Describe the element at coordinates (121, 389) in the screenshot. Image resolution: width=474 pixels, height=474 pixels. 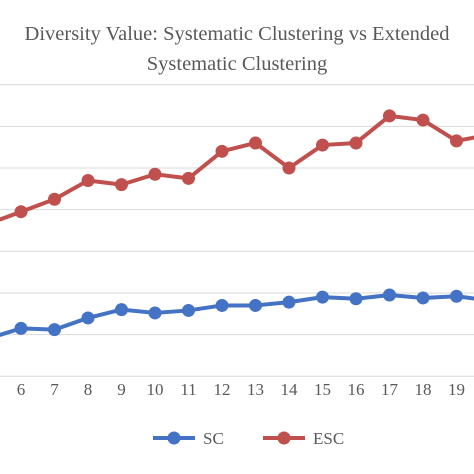
I see `x-tick-label-9: 9` at that location.